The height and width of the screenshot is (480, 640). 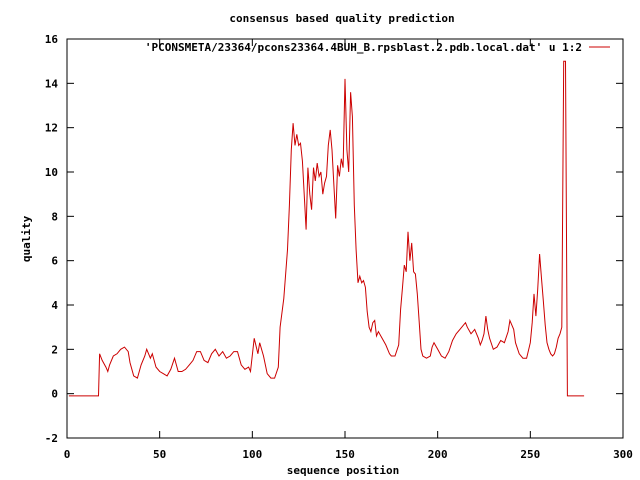 What do you see at coordinates (54, 394) in the screenshot?
I see `y-tick-label-1: 0` at bounding box center [54, 394].